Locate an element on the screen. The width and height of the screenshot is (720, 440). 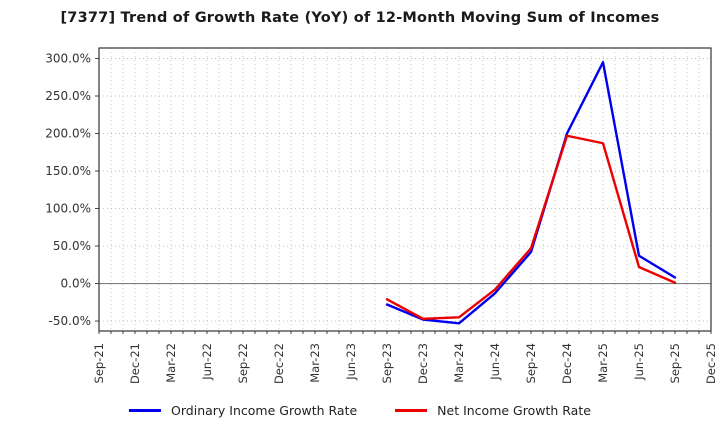
legend-item-ordinary: Ordinary Income Growth Rate is located at coordinates (243, 410).